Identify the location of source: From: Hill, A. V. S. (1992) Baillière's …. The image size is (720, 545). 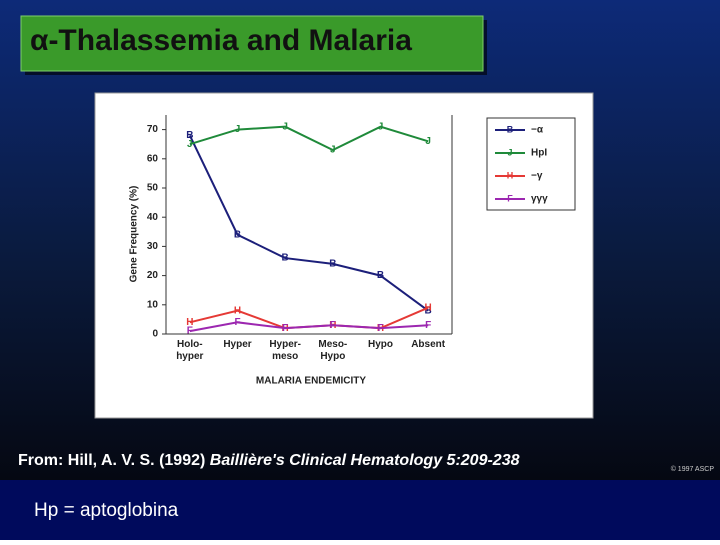
(269, 460).